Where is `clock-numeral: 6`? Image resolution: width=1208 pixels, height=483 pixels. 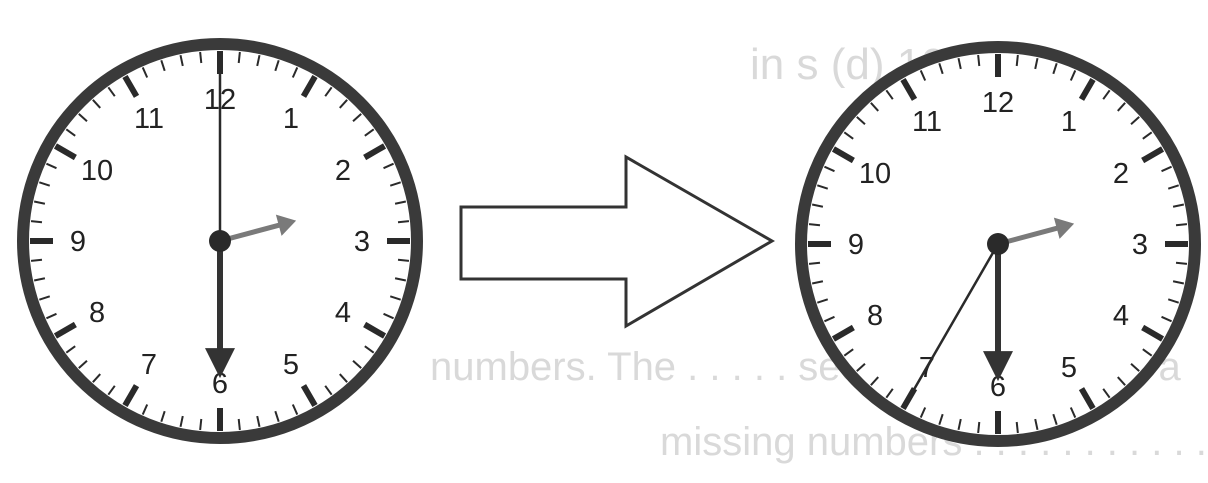
clock-numeral: 6 is located at coordinates (998, 387).